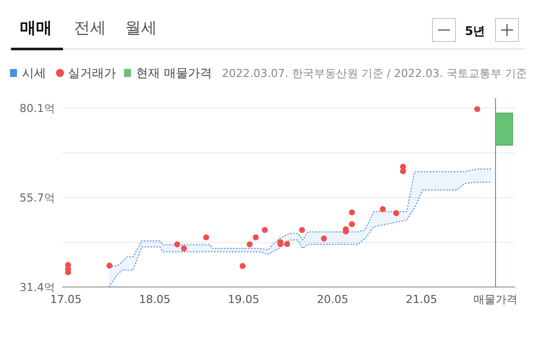 The image size is (537, 337). What do you see at coordinates (37, 108) in the screenshot?
I see `y-tick-label: 80.1억` at bounding box center [37, 108].